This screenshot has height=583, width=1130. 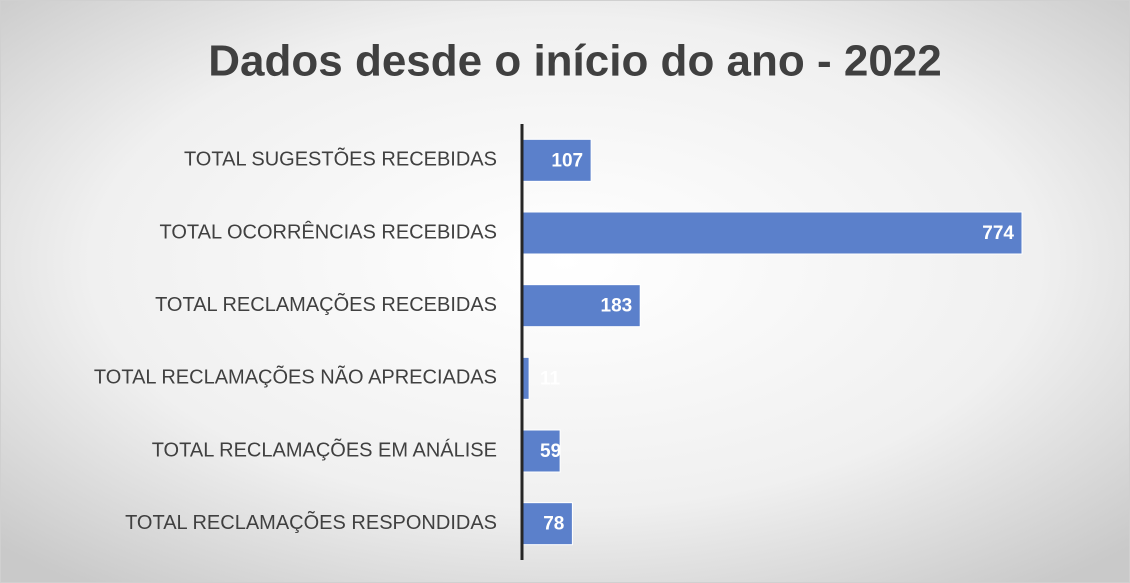 What do you see at coordinates (550, 451) in the screenshot?
I see `data-label: 59` at bounding box center [550, 451].